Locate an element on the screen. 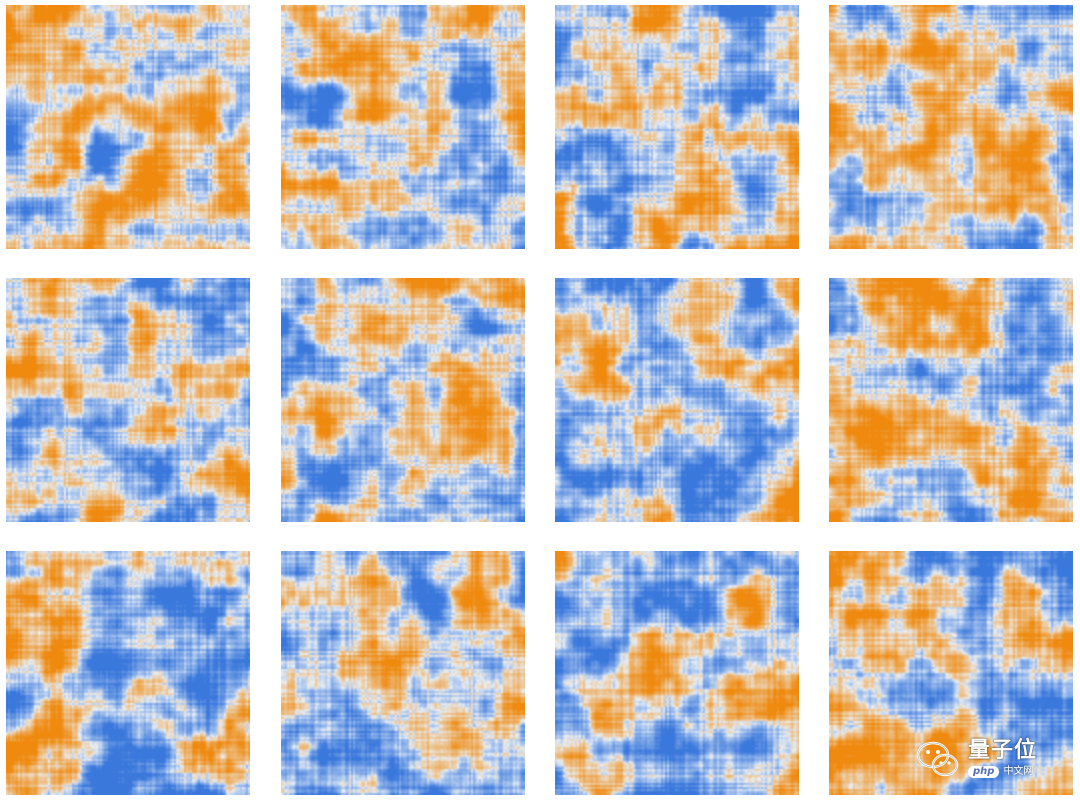 This screenshot has height=801, width=1080. watermark-site: php 中文网 is located at coordinates (1002, 772).